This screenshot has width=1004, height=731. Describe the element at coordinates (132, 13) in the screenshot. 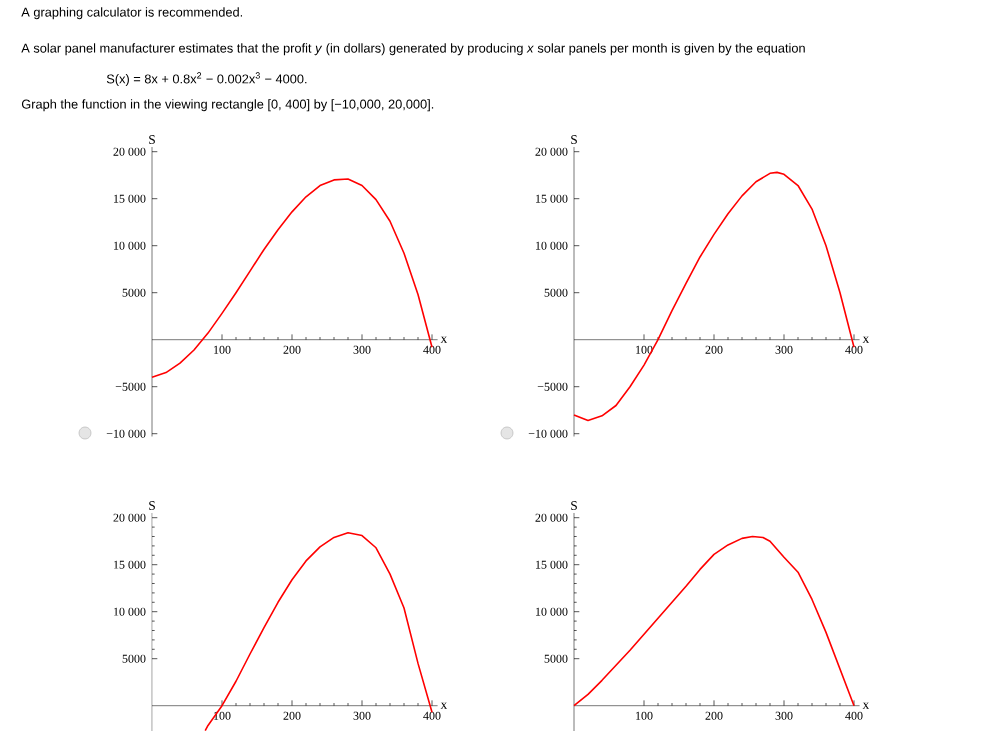

I see `chart-title: A graphing calculator is recommended.` at that location.